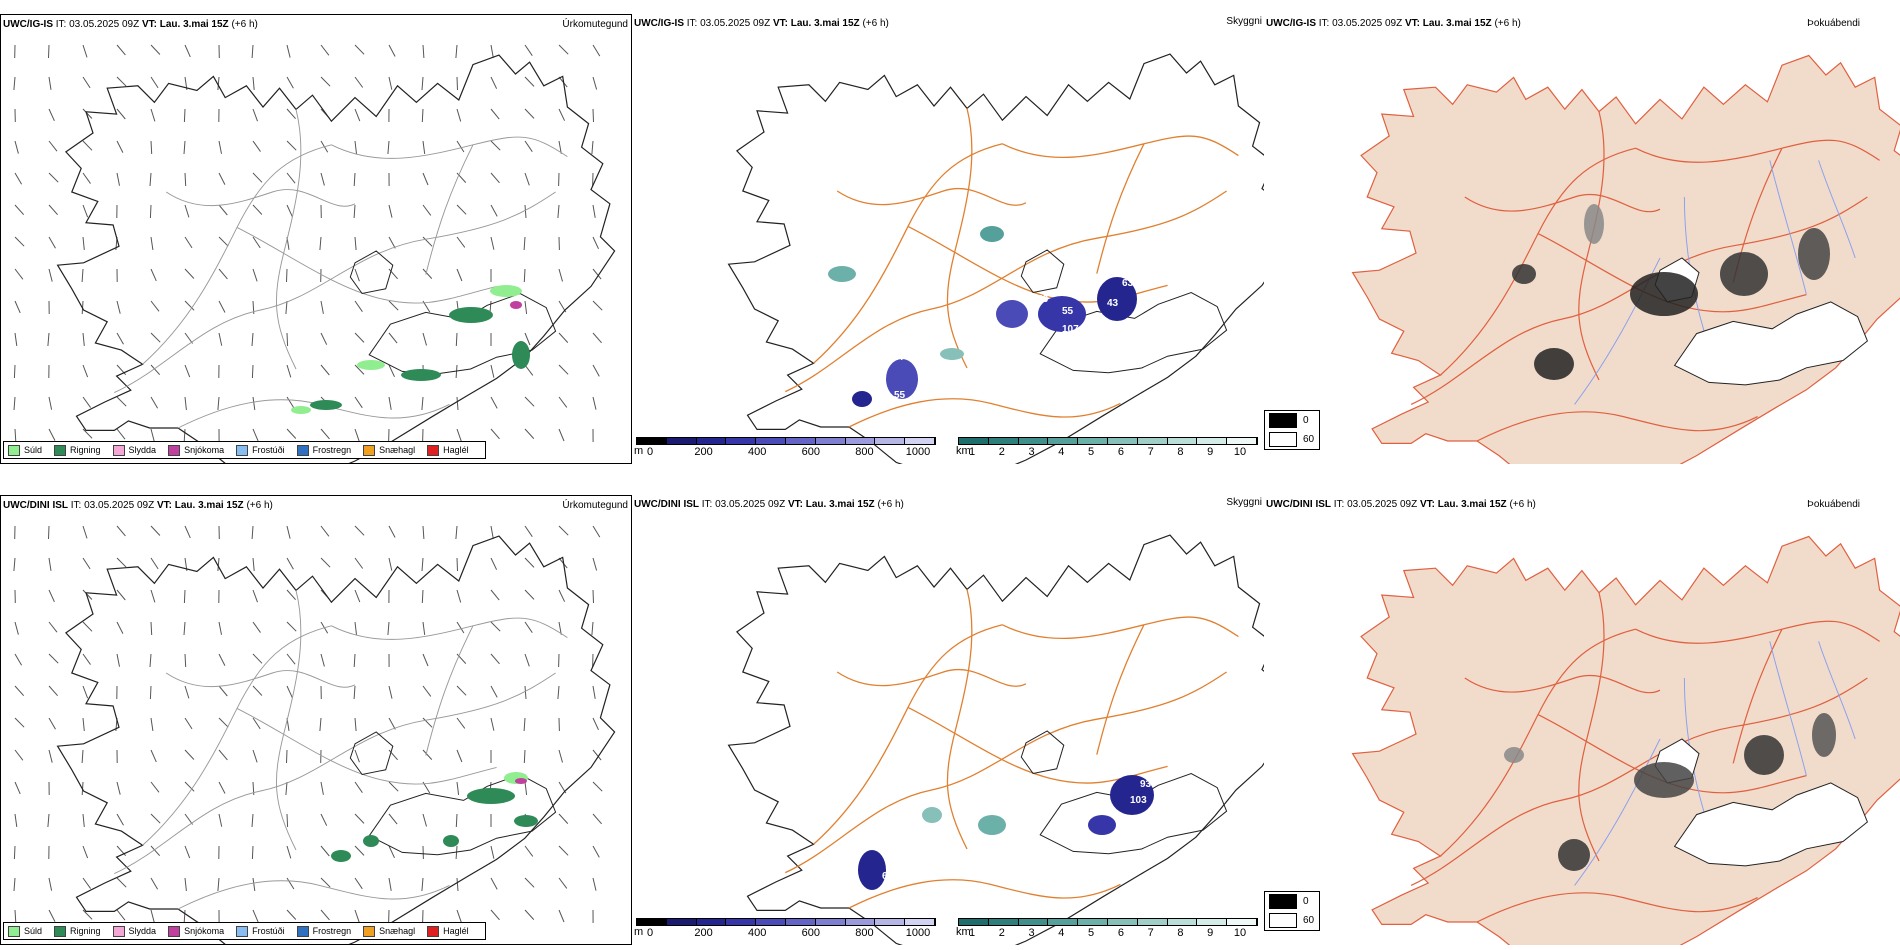 The height and width of the screenshot is (950, 1900). What do you see at coordinates (1625, 259) in the screenshot?
I see `fog-map` at bounding box center [1625, 259].